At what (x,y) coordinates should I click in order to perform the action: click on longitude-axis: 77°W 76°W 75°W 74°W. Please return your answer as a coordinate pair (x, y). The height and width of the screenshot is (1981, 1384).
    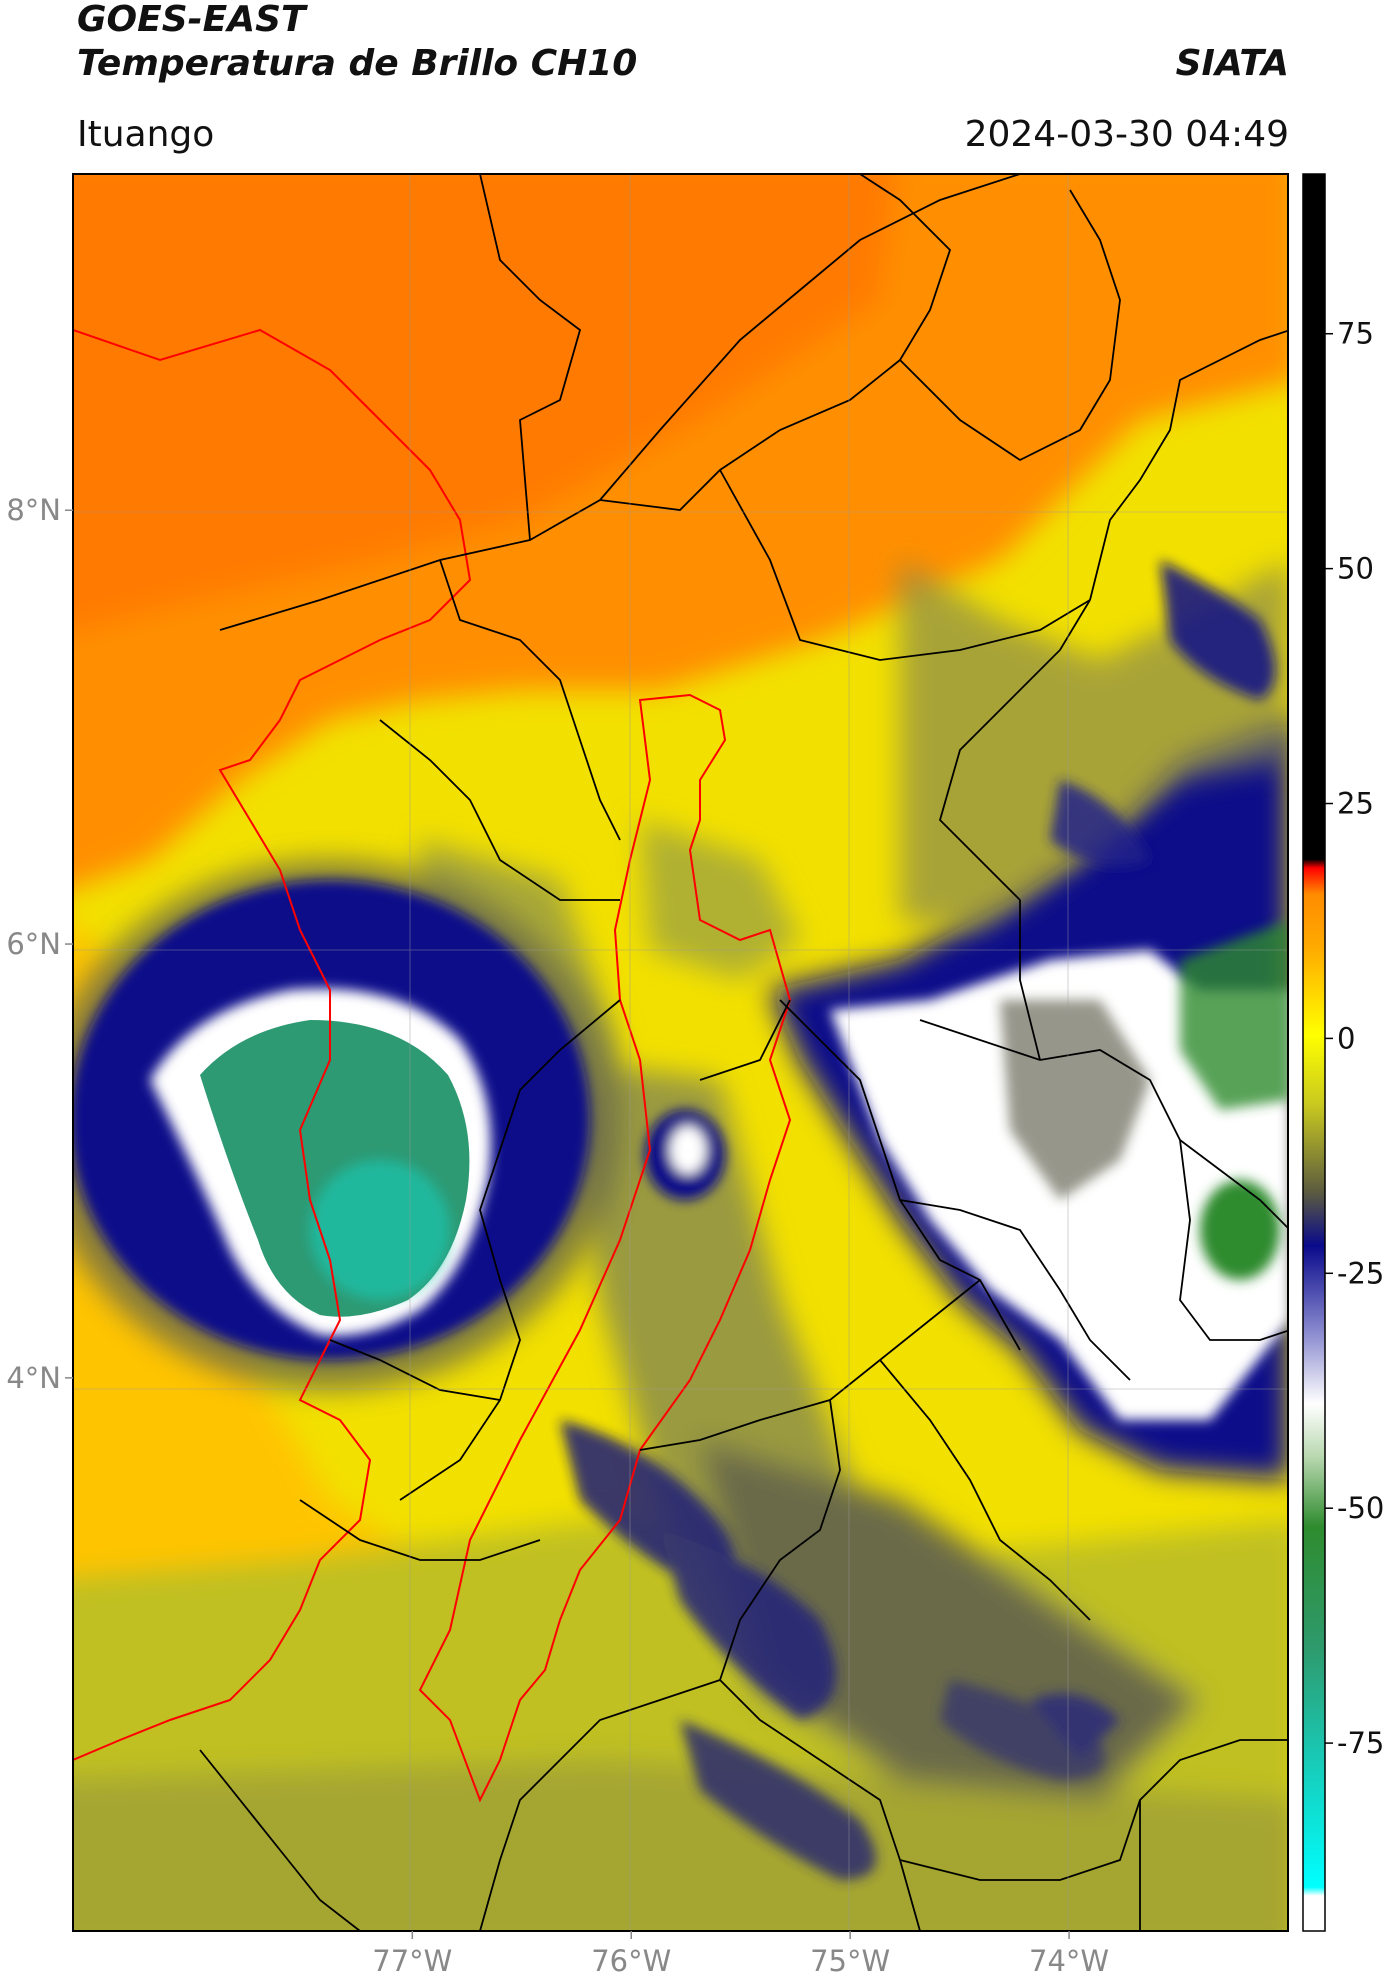
    Looking at the image, I should click on (740, 1954).